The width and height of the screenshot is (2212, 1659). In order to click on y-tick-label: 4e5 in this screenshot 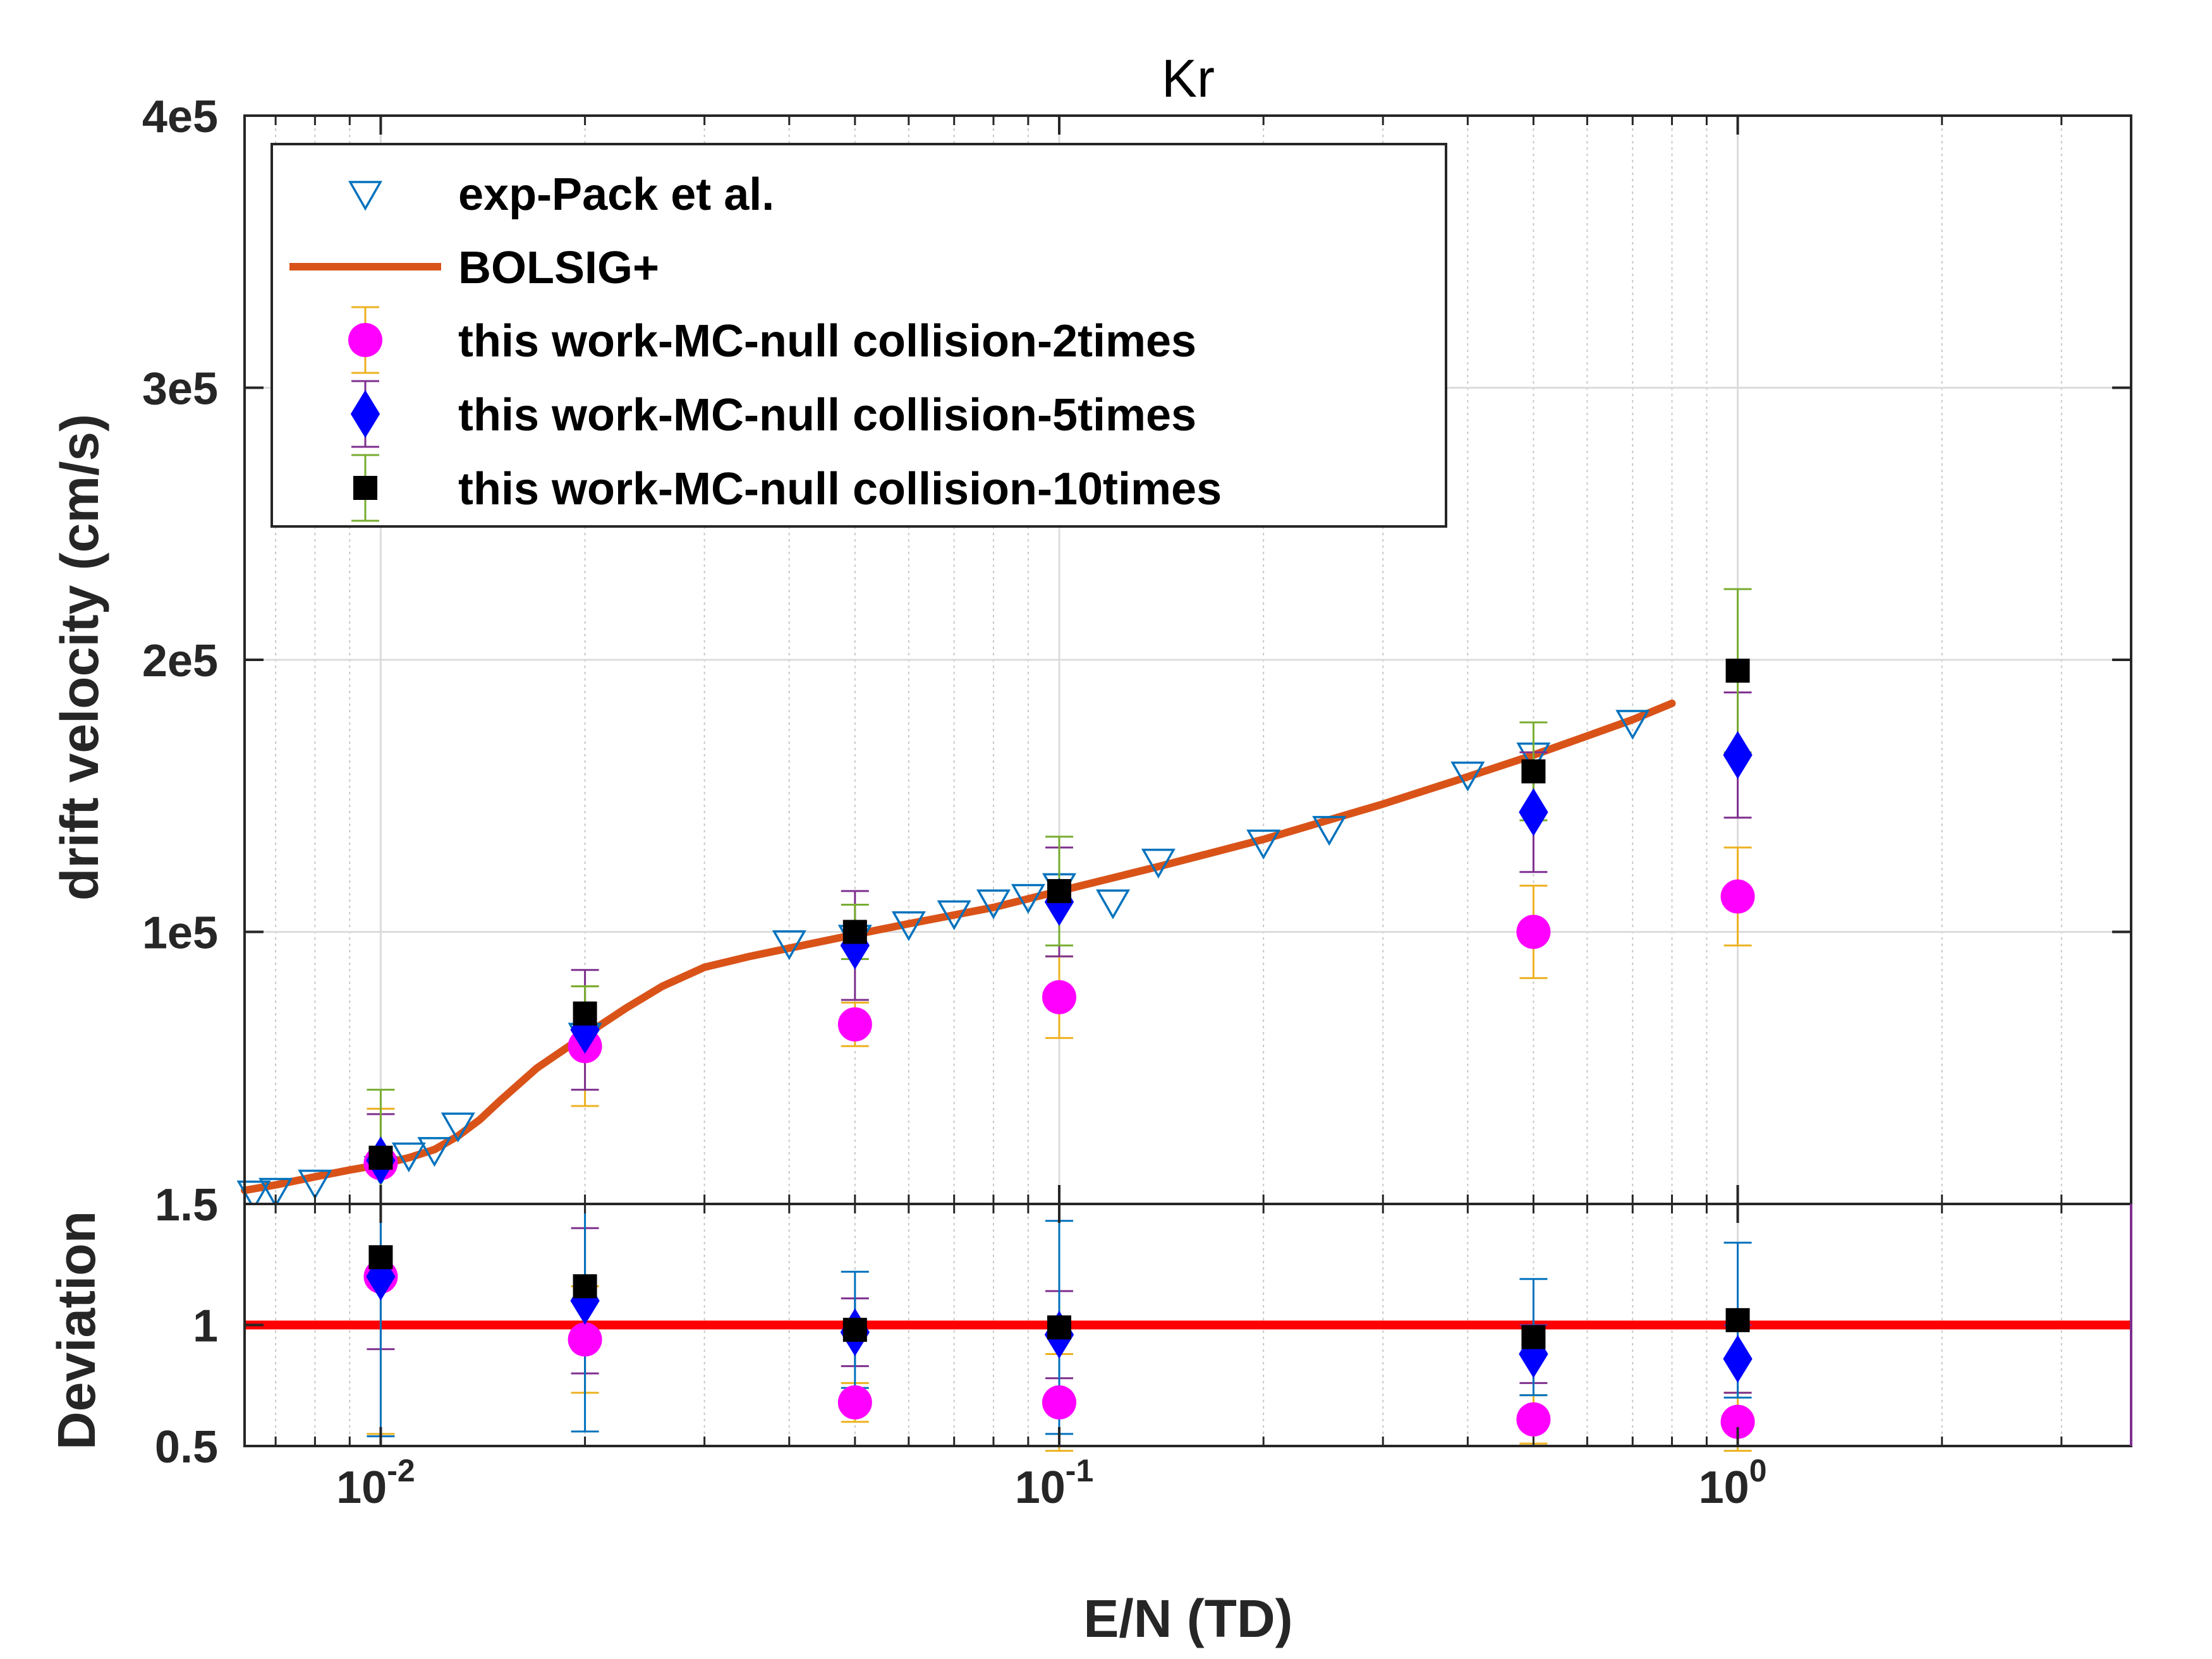, I will do `click(180, 117)`.